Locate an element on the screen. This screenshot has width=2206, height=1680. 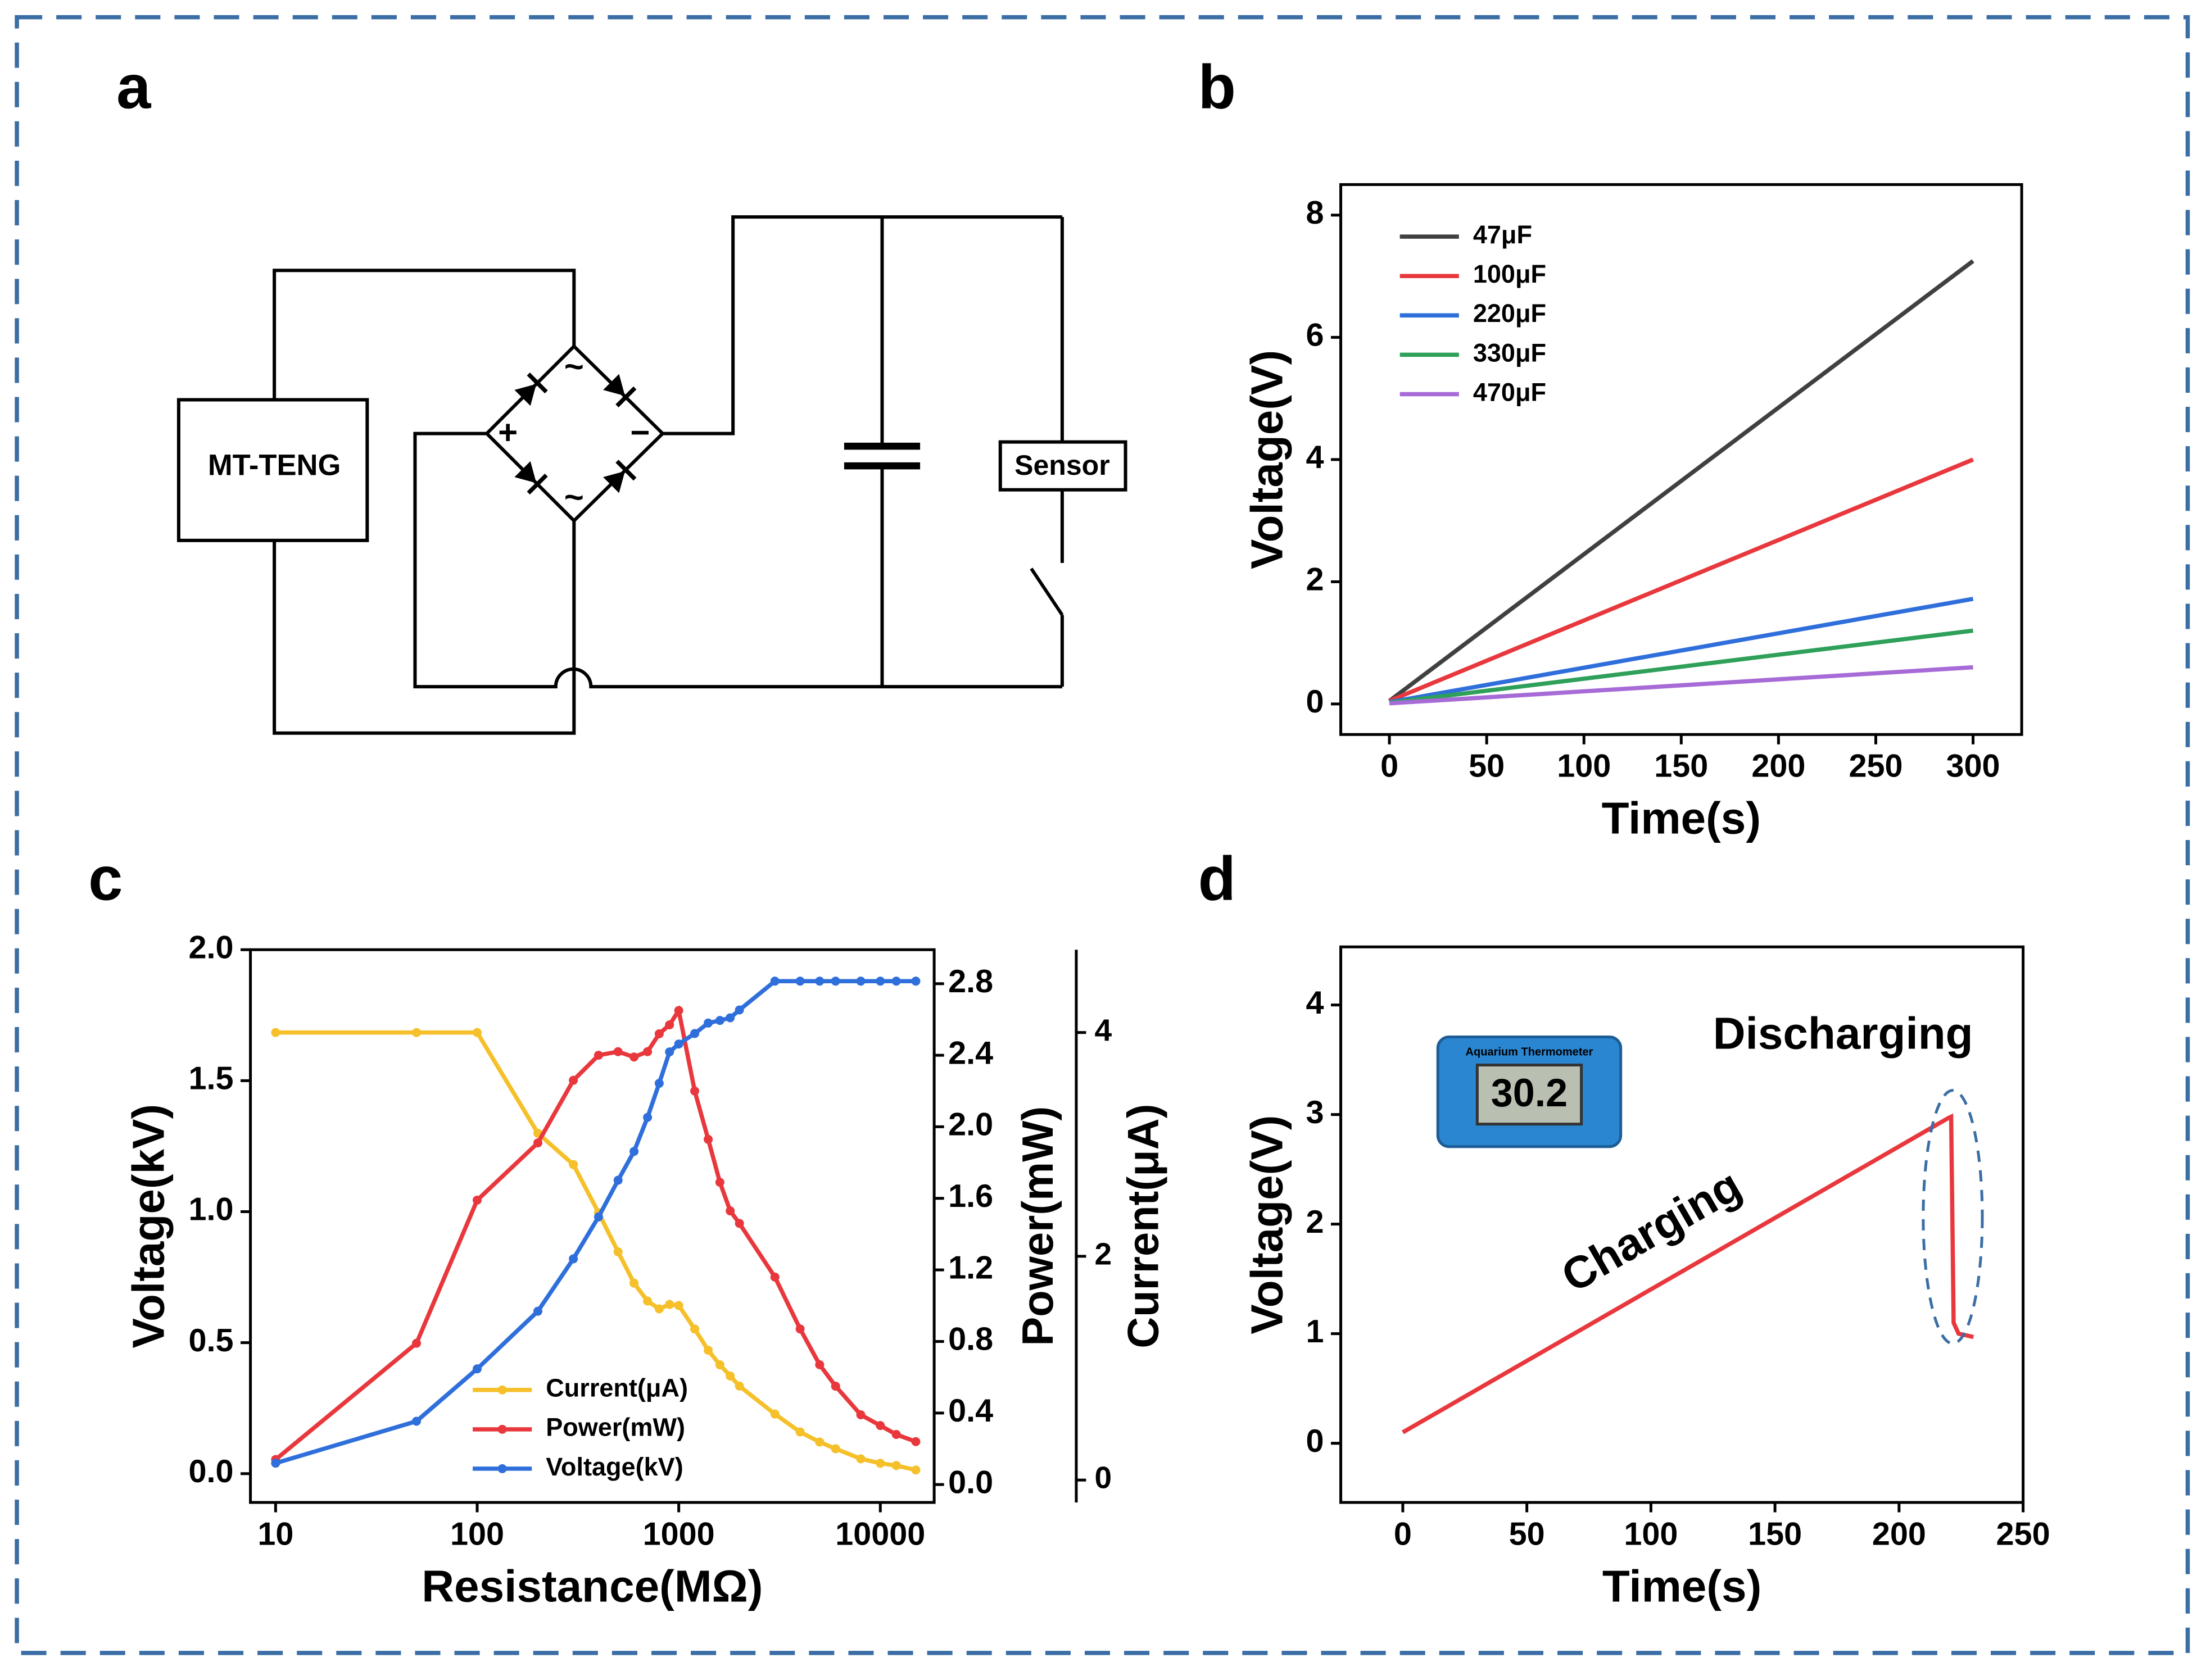
teng-label: MT-TENG is located at coordinates (274, 465).